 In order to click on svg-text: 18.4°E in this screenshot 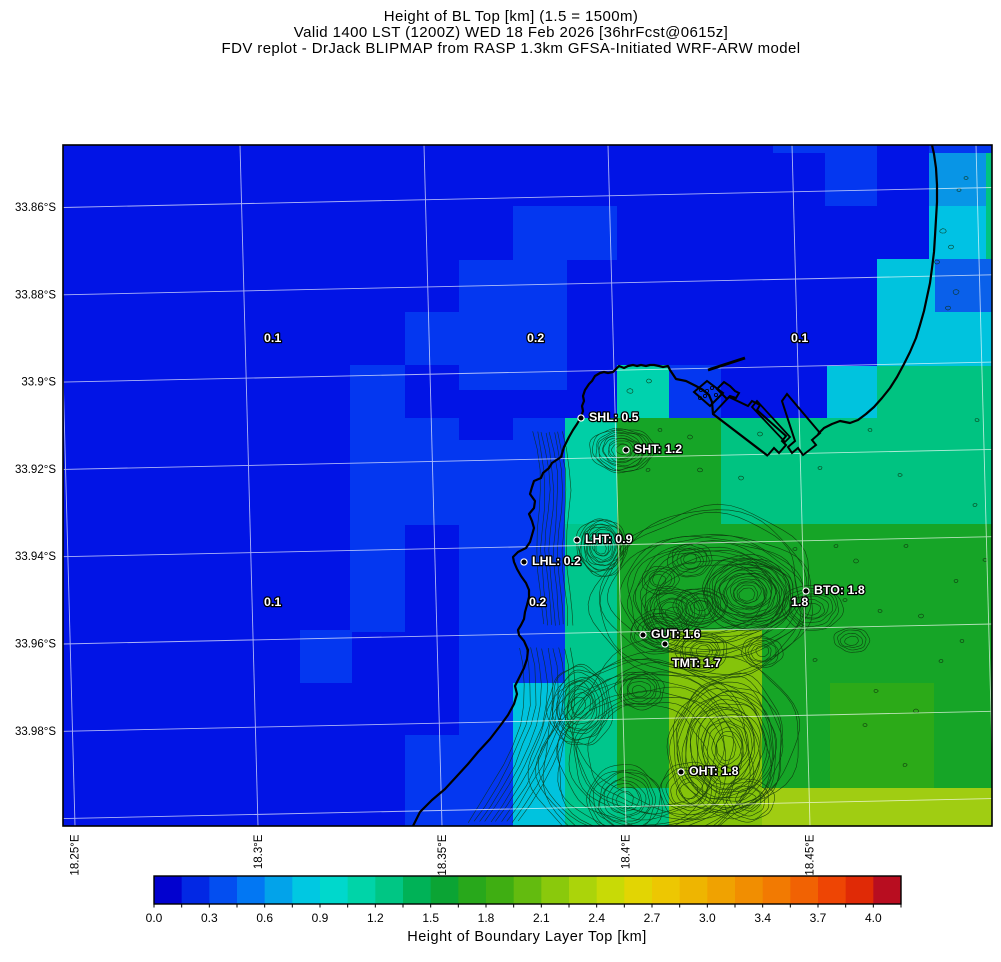, I will do `click(627, 851)`.